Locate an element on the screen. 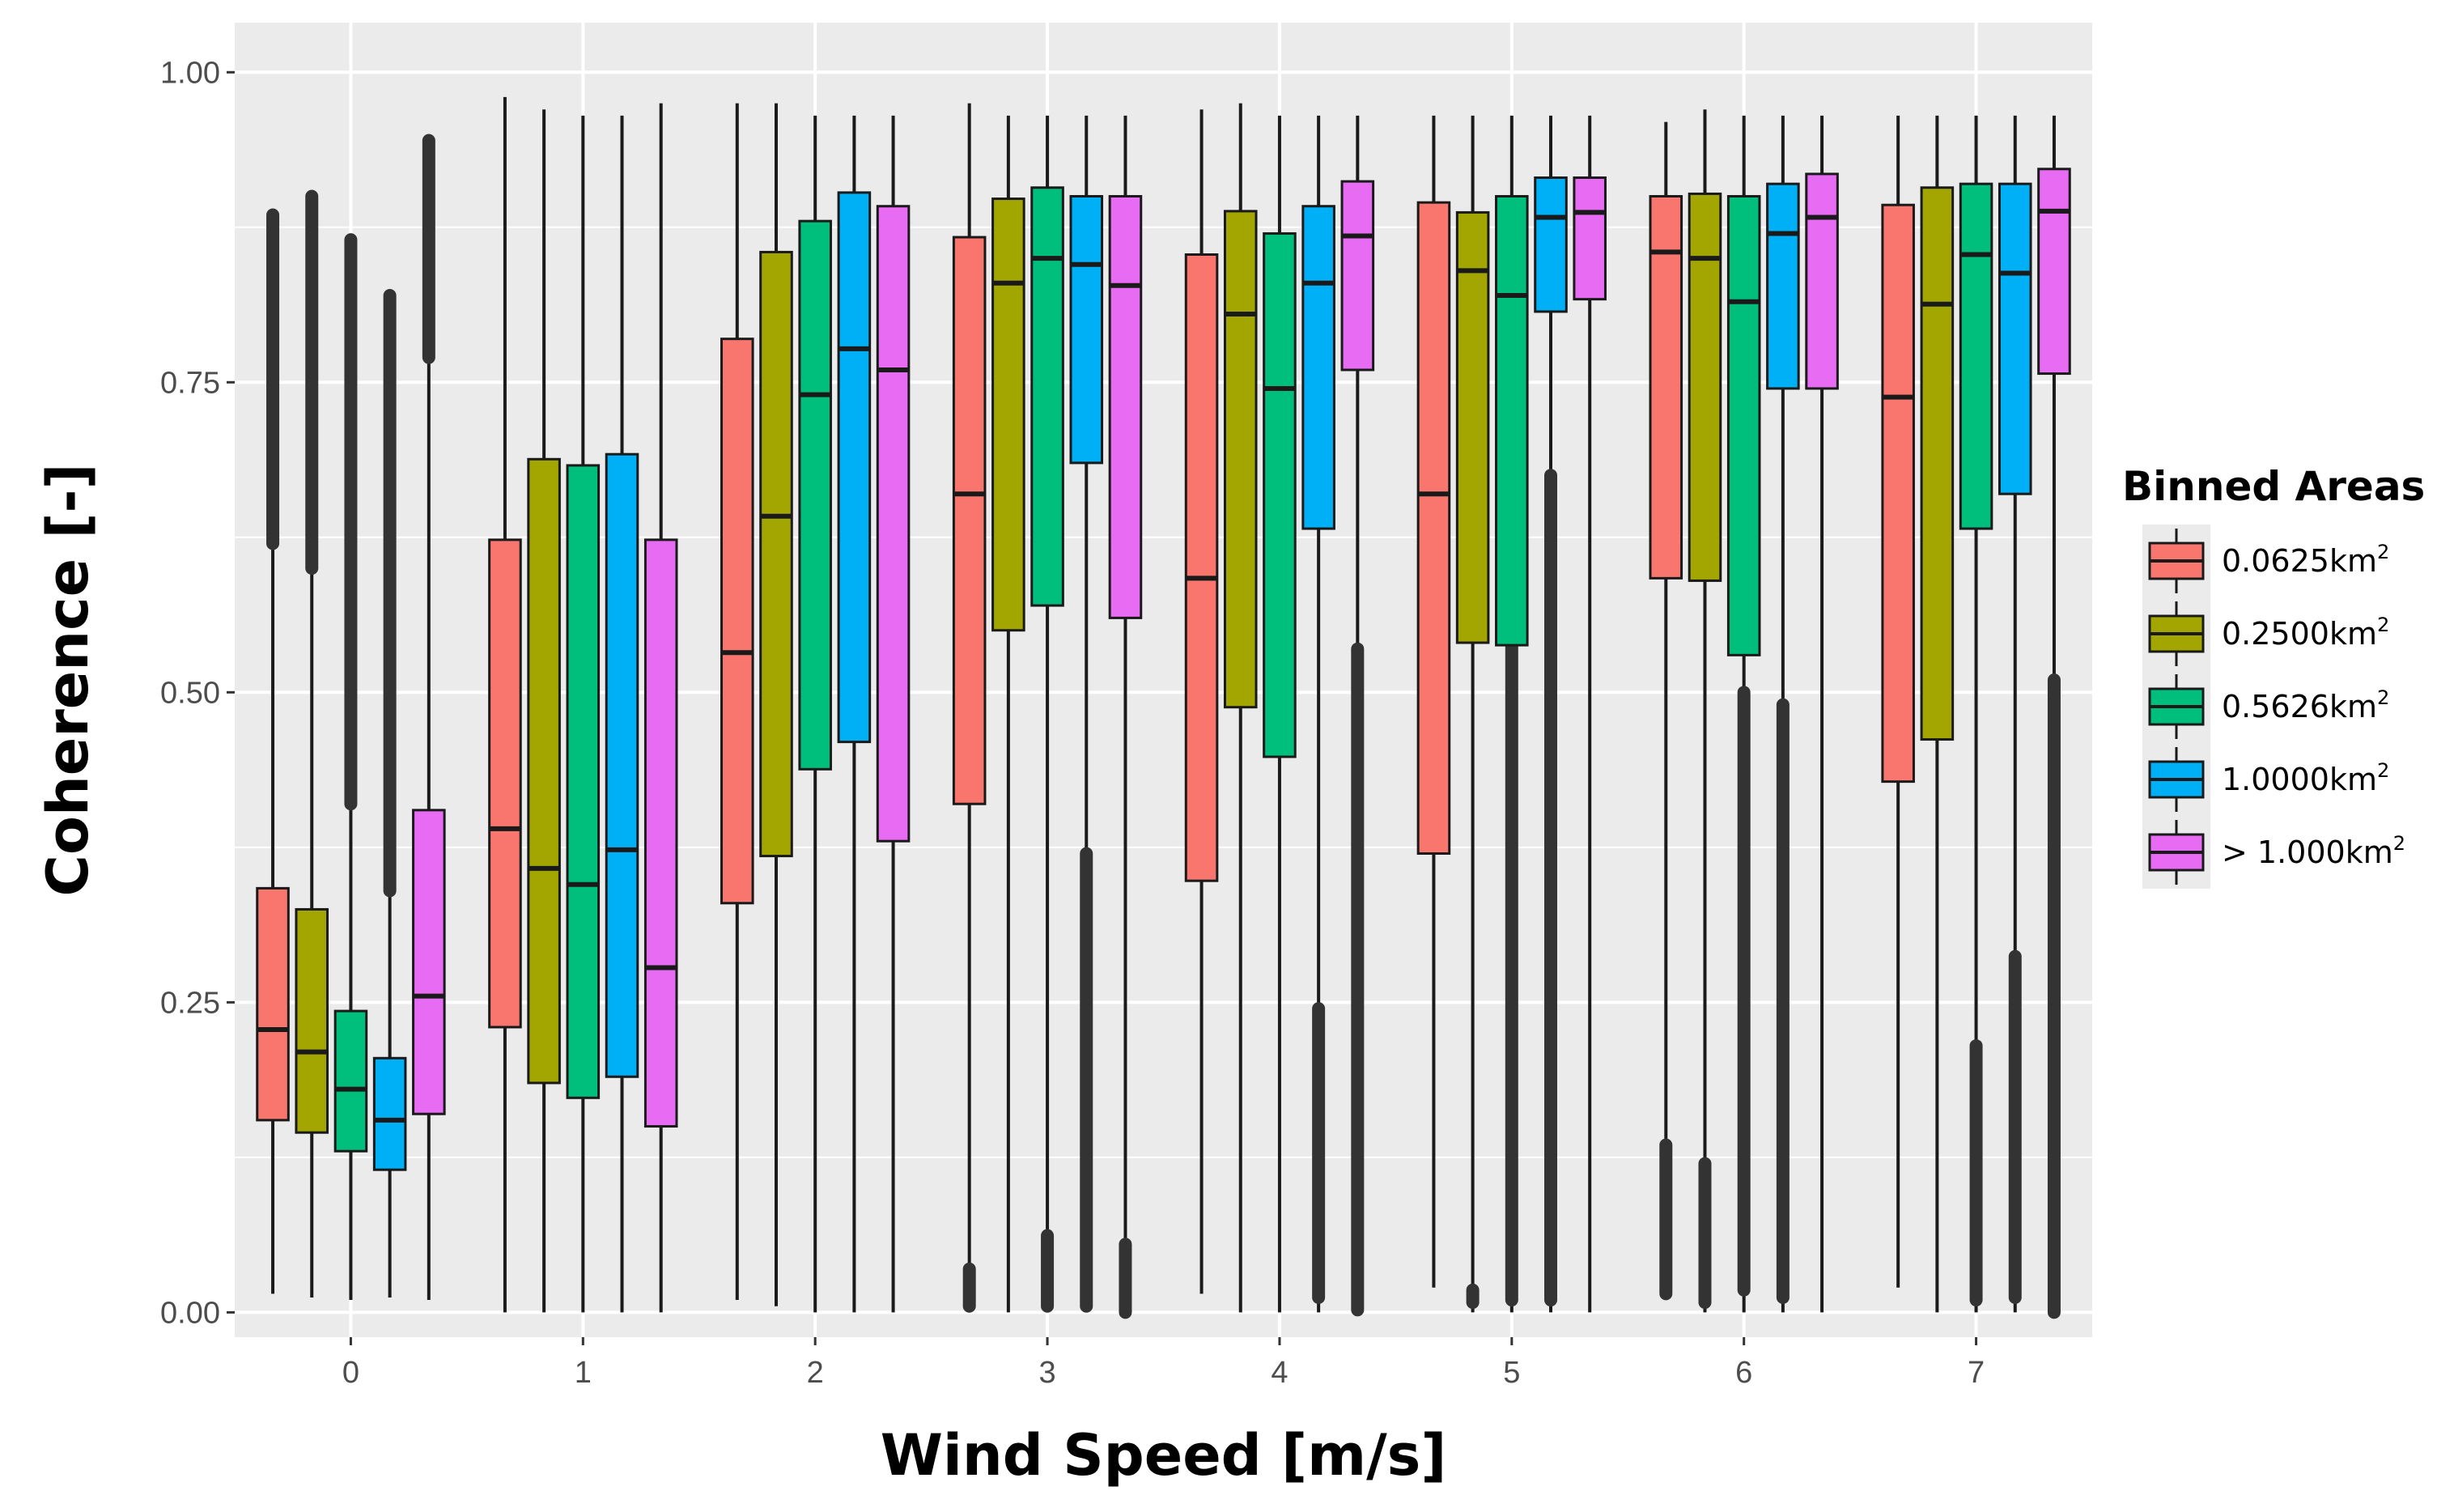 This screenshot has height=1512, width=2437. legend-label-text: 0.5626km is located at coordinates (2299, 706).